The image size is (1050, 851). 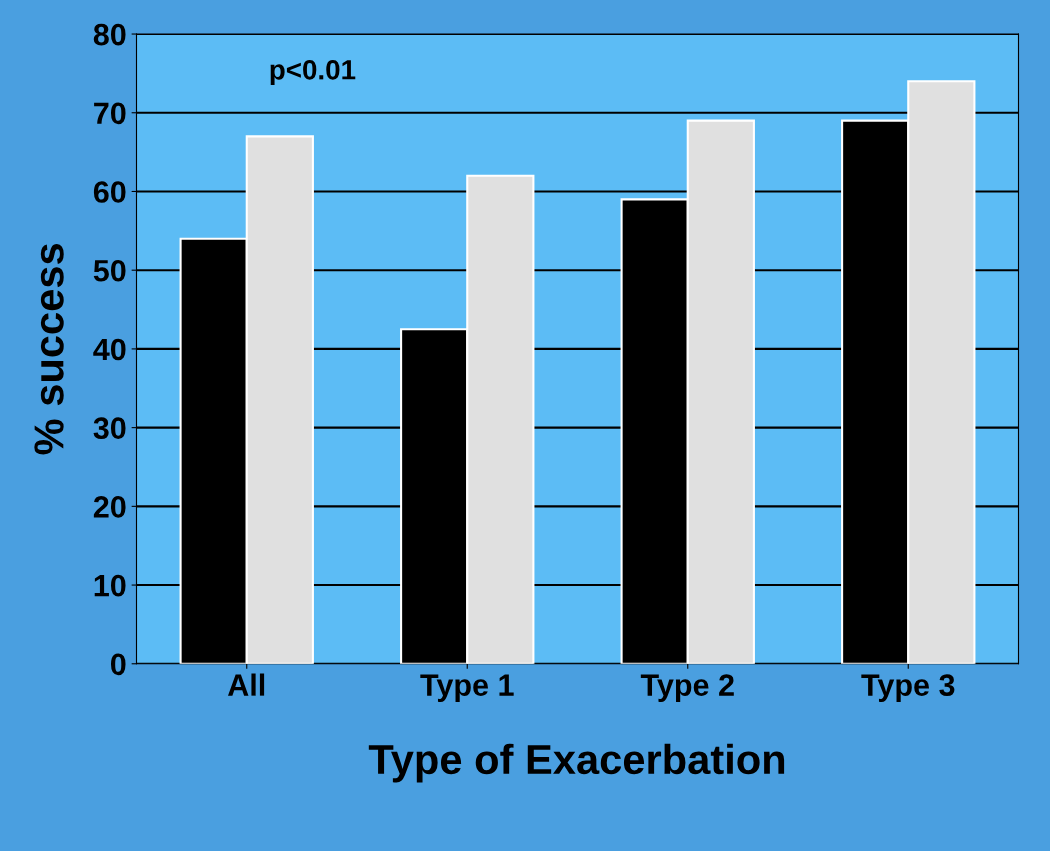 What do you see at coordinates (109, 428) in the screenshot?
I see `y-tick-label: 30` at bounding box center [109, 428].